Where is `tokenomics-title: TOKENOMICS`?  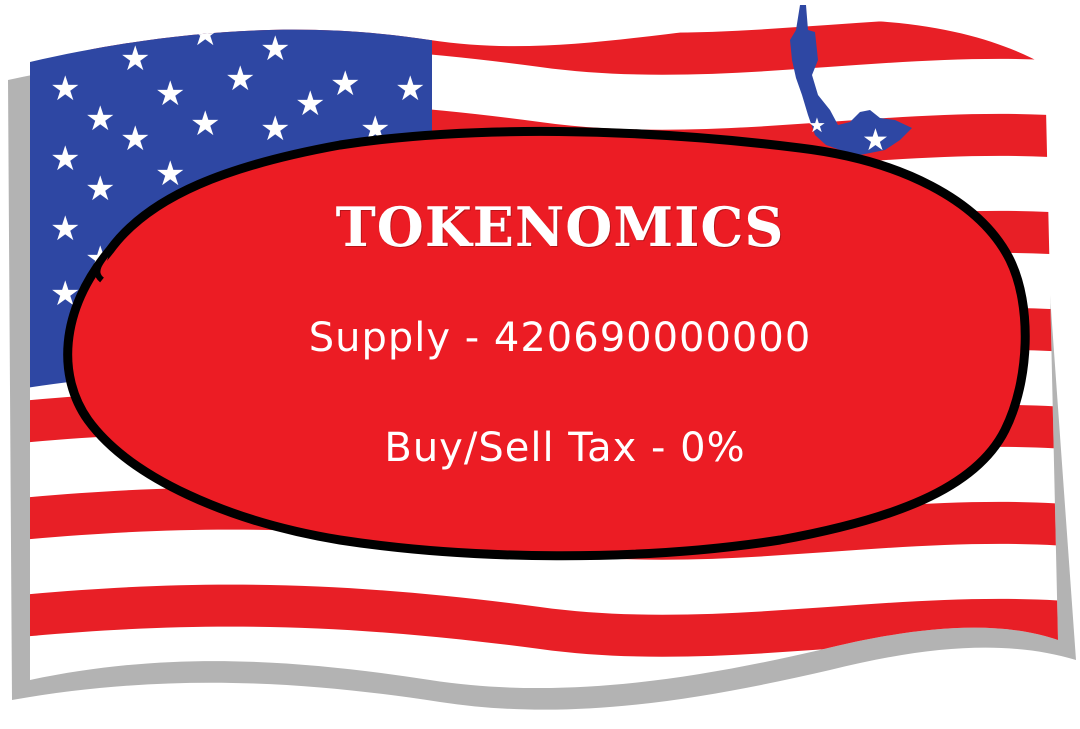
tokenomics-title: TOKENOMICS is located at coordinates (560, 227).